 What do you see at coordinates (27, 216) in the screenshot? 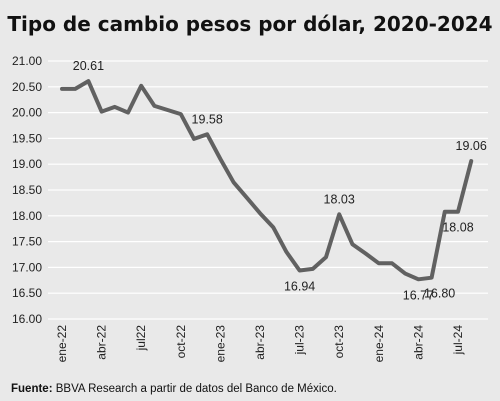
I see `y-tick-label: 18.00` at bounding box center [27, 216].